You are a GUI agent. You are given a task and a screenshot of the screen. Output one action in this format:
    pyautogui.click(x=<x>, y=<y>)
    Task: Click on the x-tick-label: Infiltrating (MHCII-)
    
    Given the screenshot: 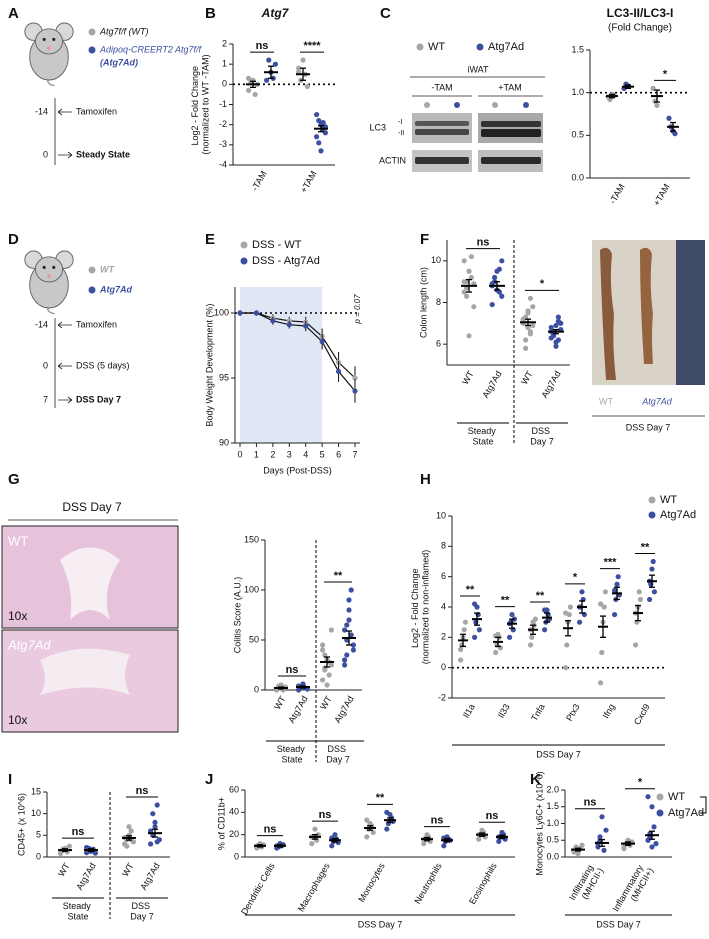 What is the action you would take?
    pyautogui.click(x=586, y=884)
    